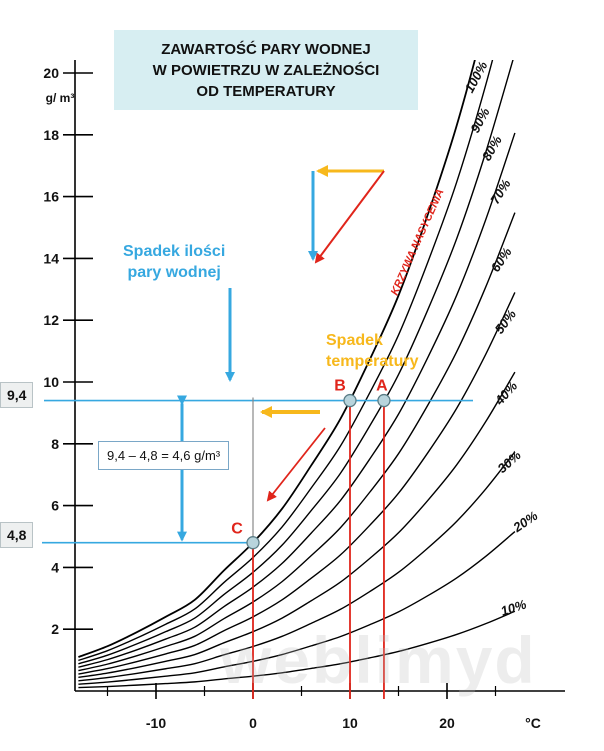 This screenshot has width=604, height=751. What do you see at coordinates (297, 649) in the screenshot?
I see `curve-10pct` at bounding box center [297, 649].